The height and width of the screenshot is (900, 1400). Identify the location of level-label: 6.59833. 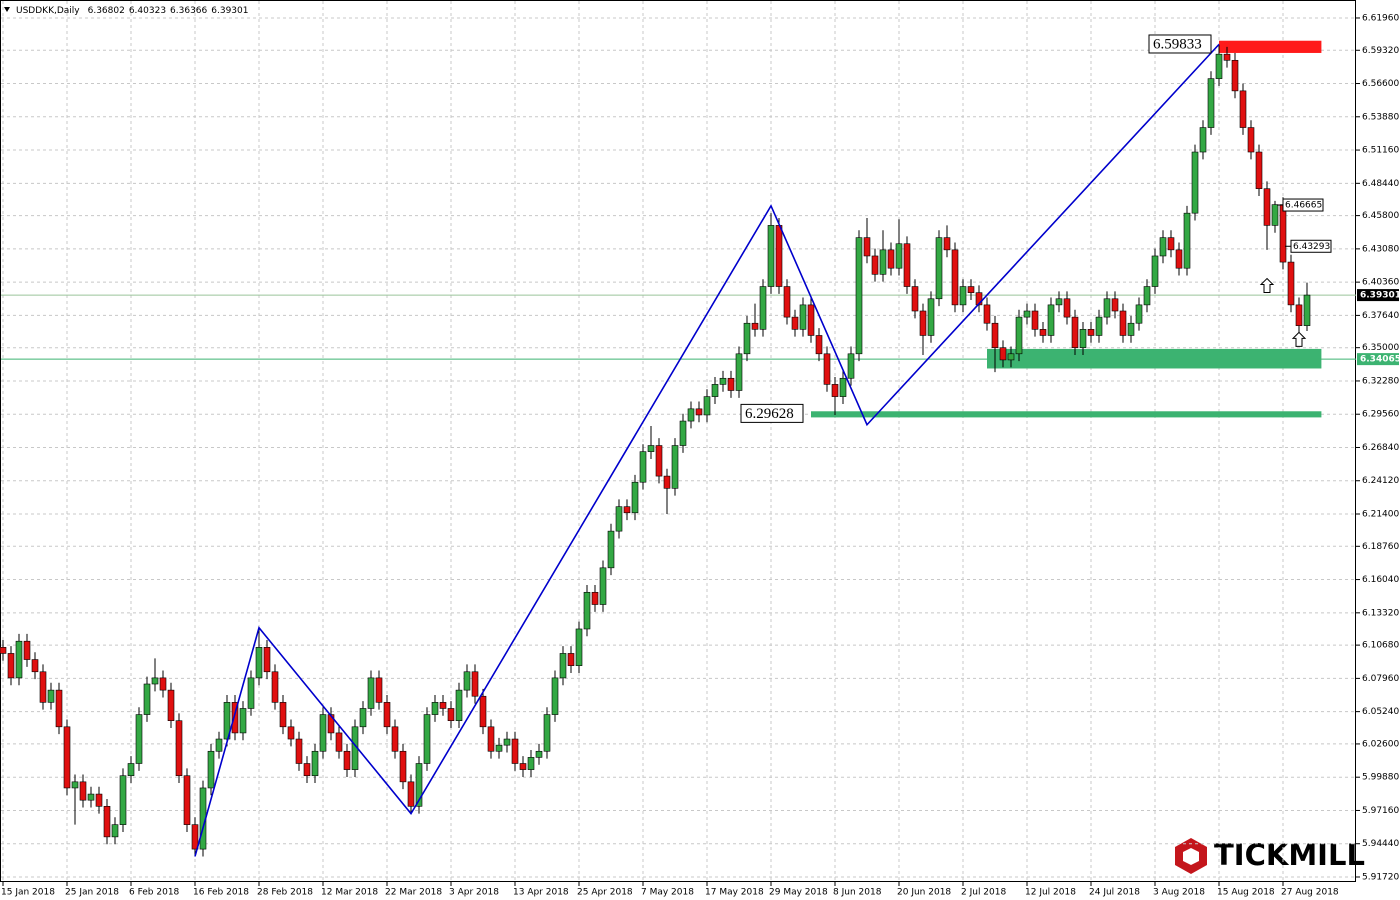
(1180, 44).